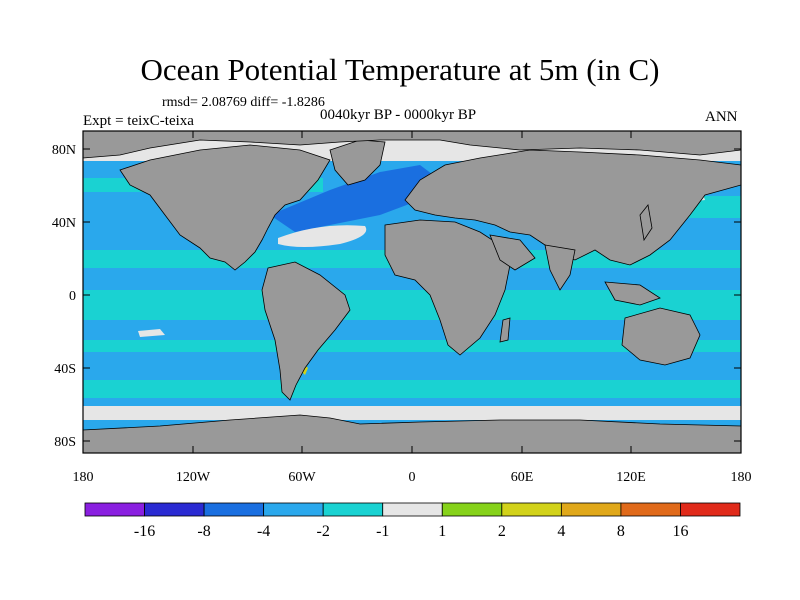 This screenshot has width=800, height=600. I want to click on colorbar-label: -16, so click(144, 531).